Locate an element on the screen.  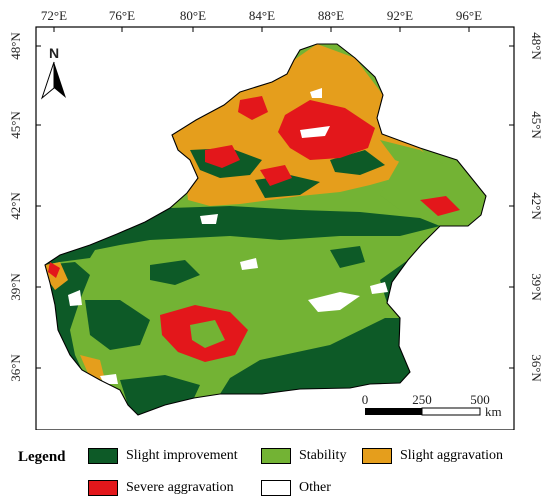
scale-unit: km is located at coordinates (493, 411).